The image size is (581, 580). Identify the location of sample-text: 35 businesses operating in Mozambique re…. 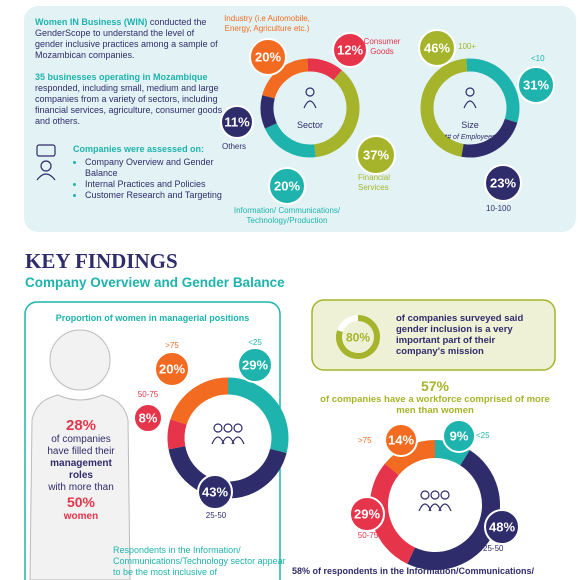
(129, 99).